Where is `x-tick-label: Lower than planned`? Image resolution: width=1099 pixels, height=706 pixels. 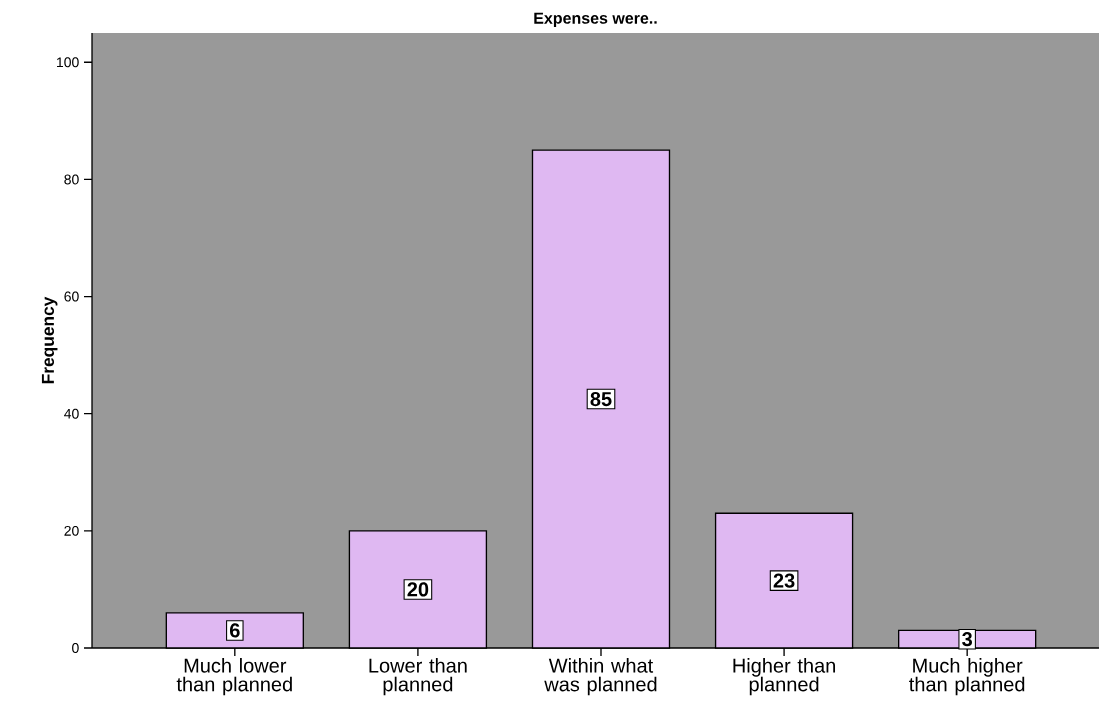
x-tick-label: Lower than planned is located at coordinates (418, 677).